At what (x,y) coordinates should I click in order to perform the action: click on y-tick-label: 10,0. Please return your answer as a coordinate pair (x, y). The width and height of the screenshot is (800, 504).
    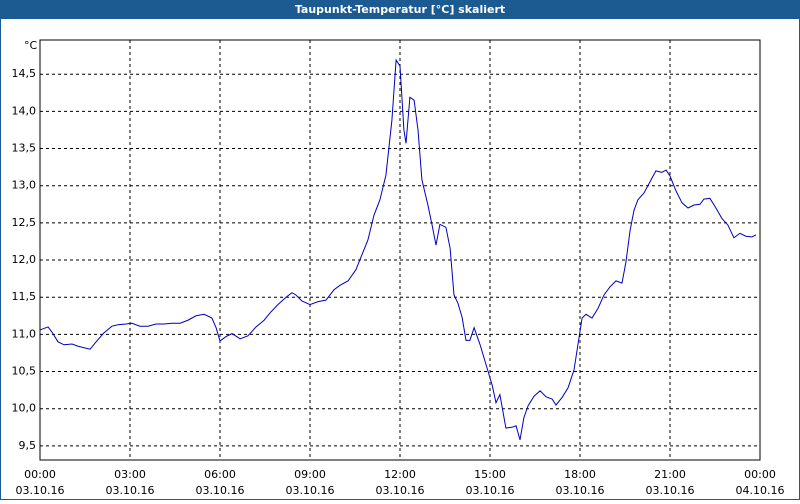
    Looking at the image, I should click on (24, 408).